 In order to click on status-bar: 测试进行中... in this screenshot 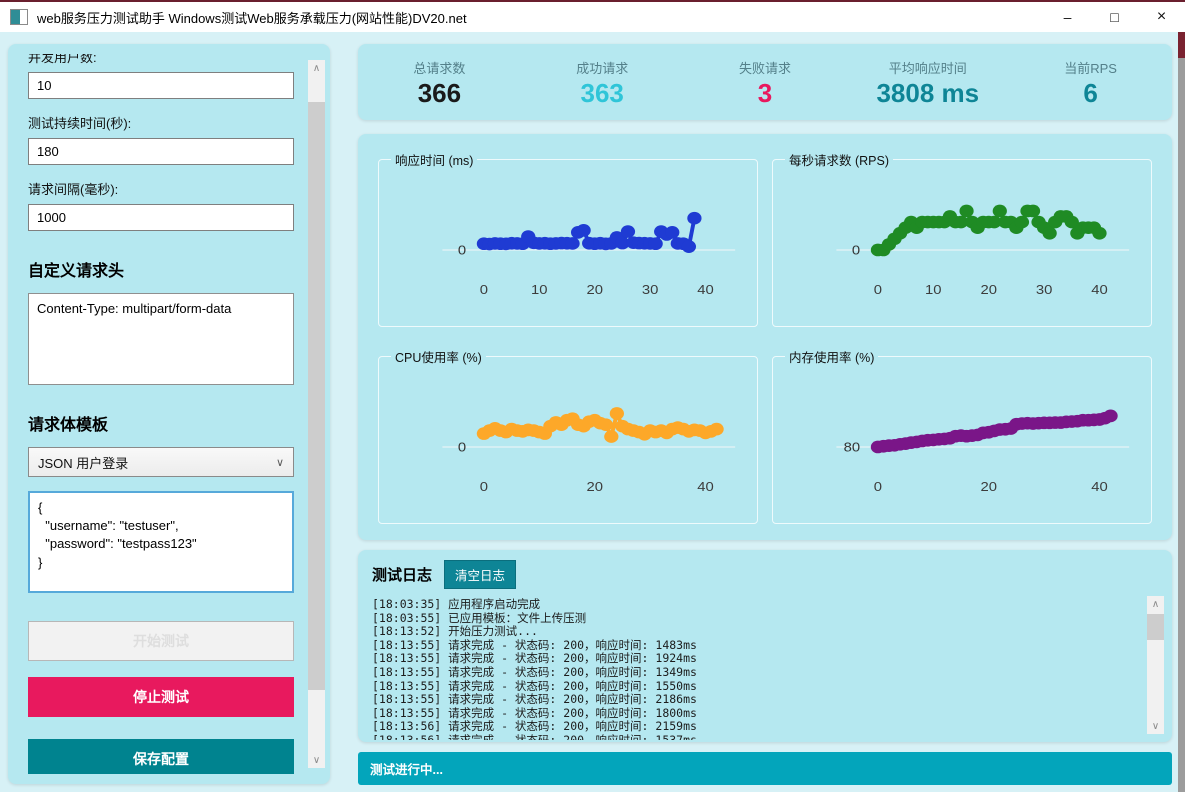, I will do `click(765, 768)`.